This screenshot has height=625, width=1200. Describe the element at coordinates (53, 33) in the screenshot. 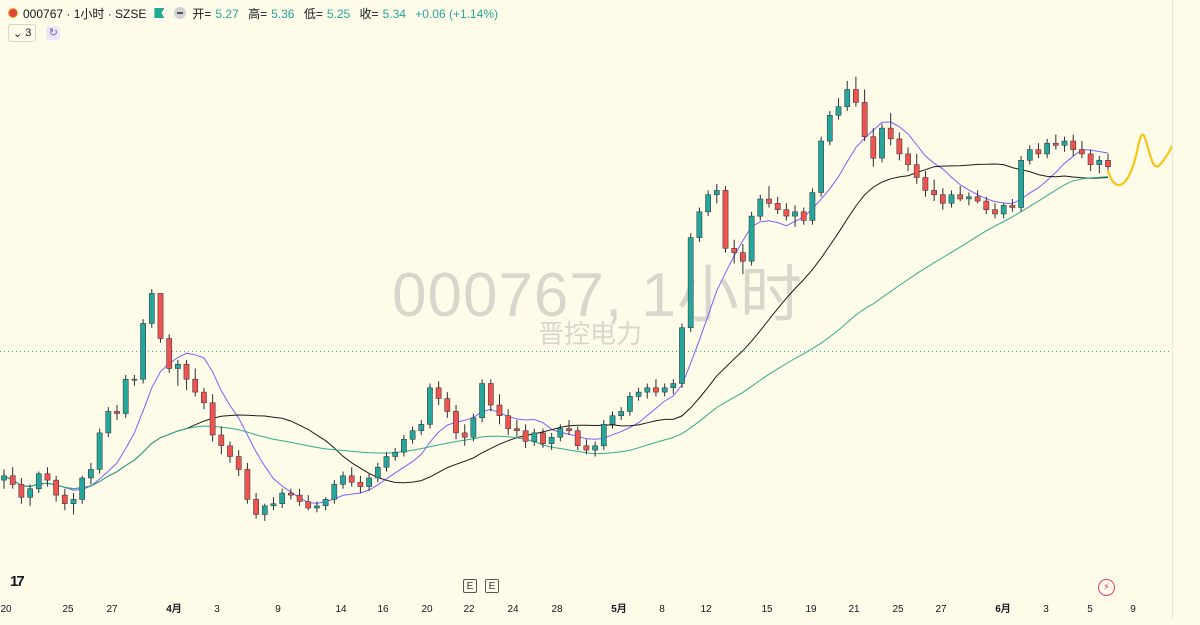

I see `refresh-icon: ↻` at that location.